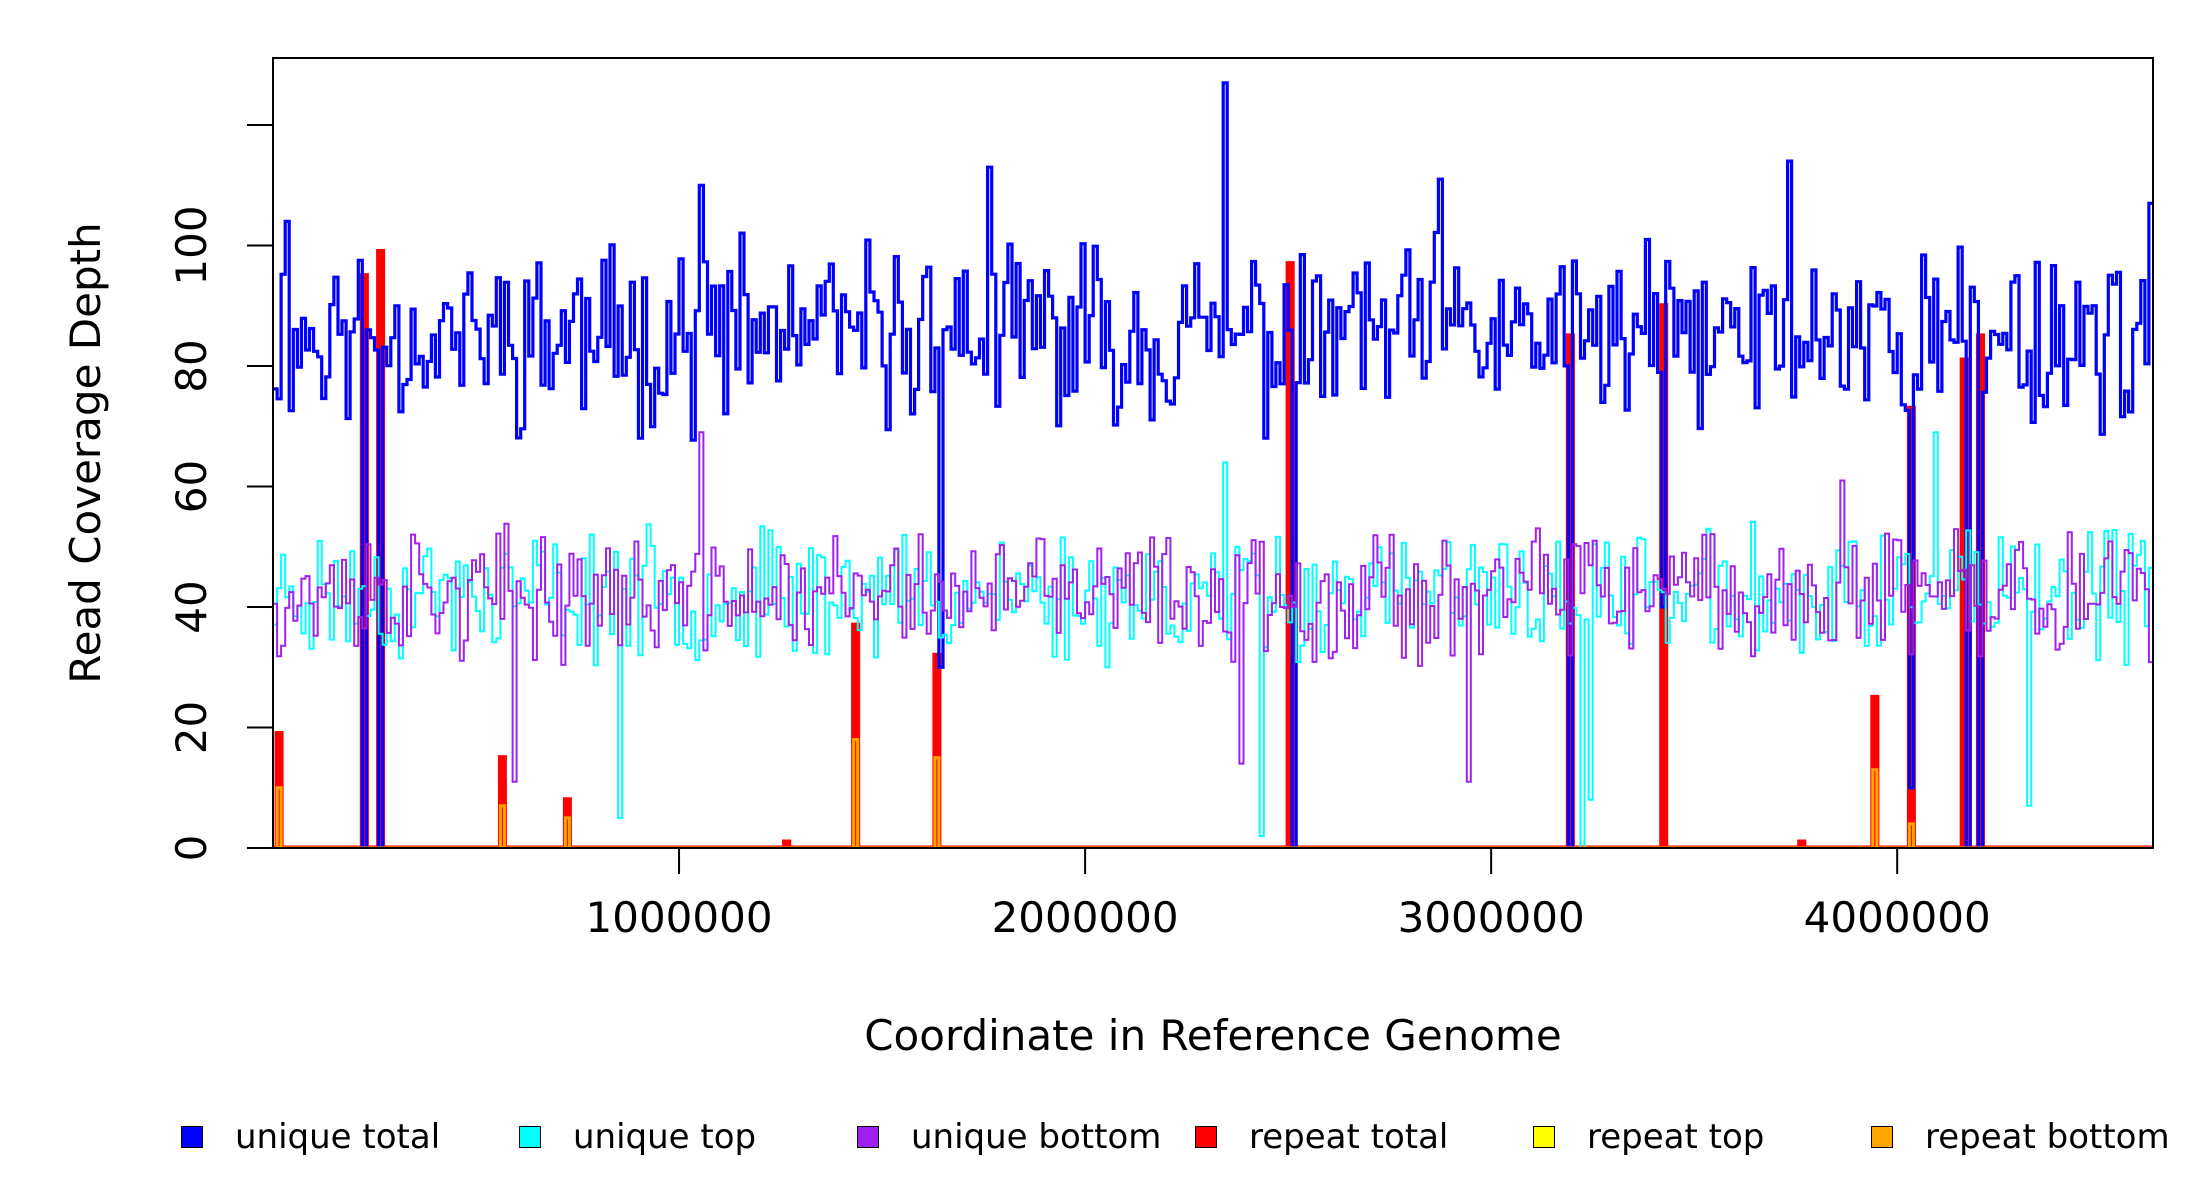 This screenshot has height=1200, width=2200. What do you see at coordinates (1491, 917) in the screenshot?
I see `x-tick-label: 3000000` at bounding box center [1491, 917].